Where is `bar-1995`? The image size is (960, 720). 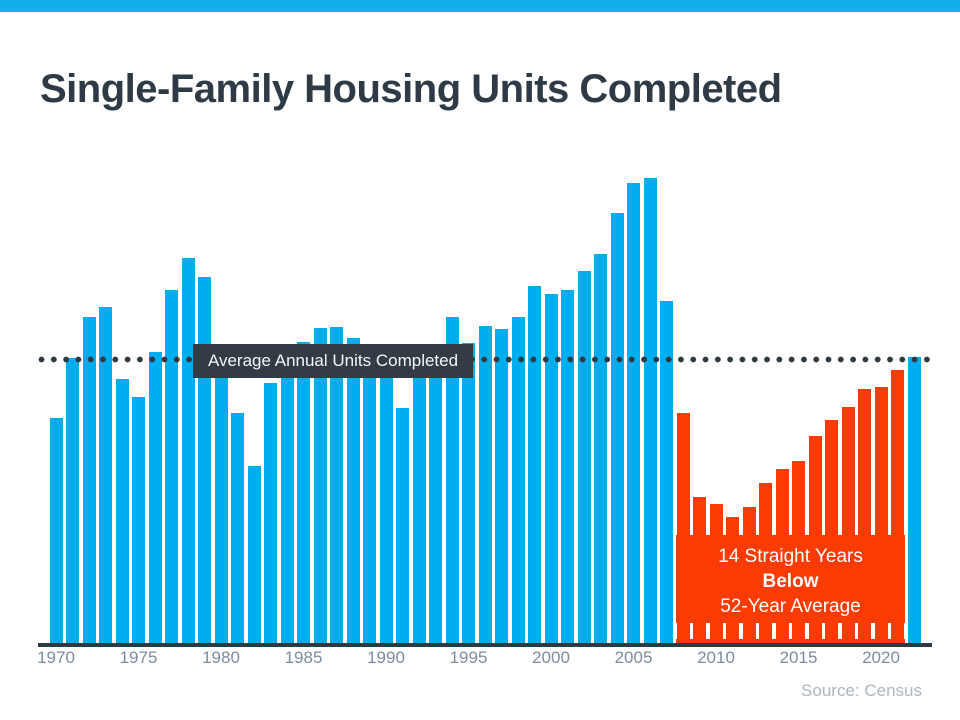
bar-1995 is located at coordinates (468, 493).